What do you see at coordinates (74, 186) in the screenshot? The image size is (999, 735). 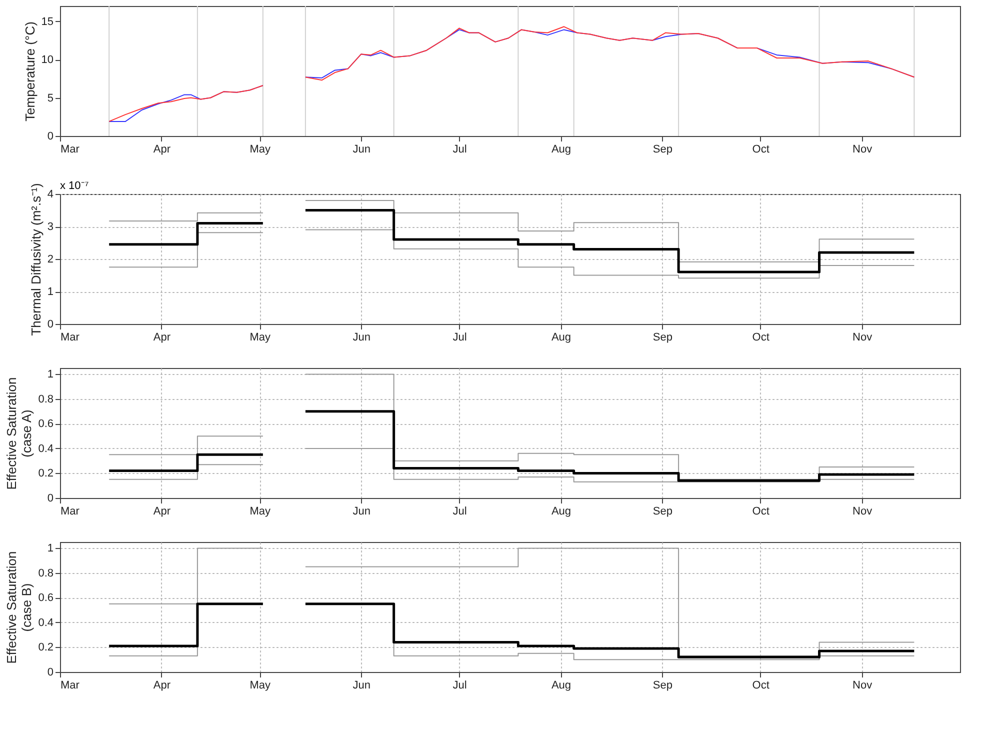 I see `text: x 10⁻⁷` at bounding box center [74, 186].